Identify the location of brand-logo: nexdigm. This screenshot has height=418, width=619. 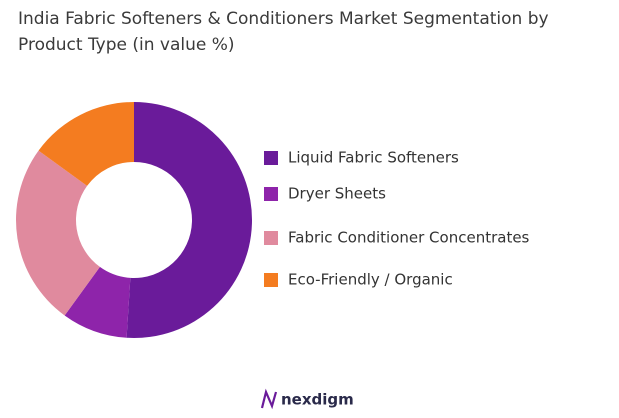
(307, 399).